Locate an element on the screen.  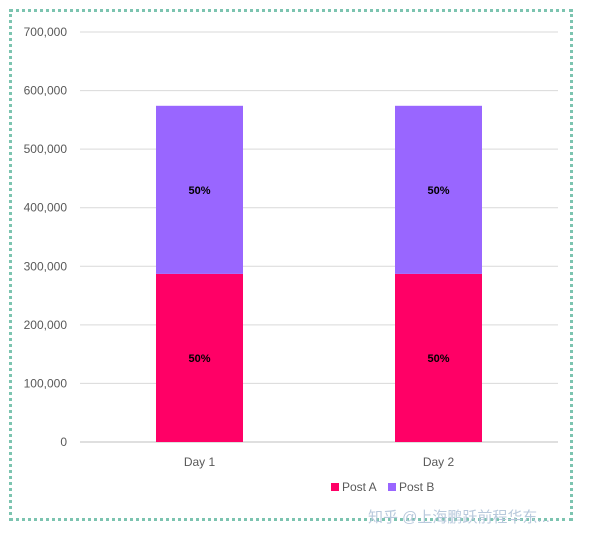
y-tick-label: 200,000 is located at coordinates (46, 325).